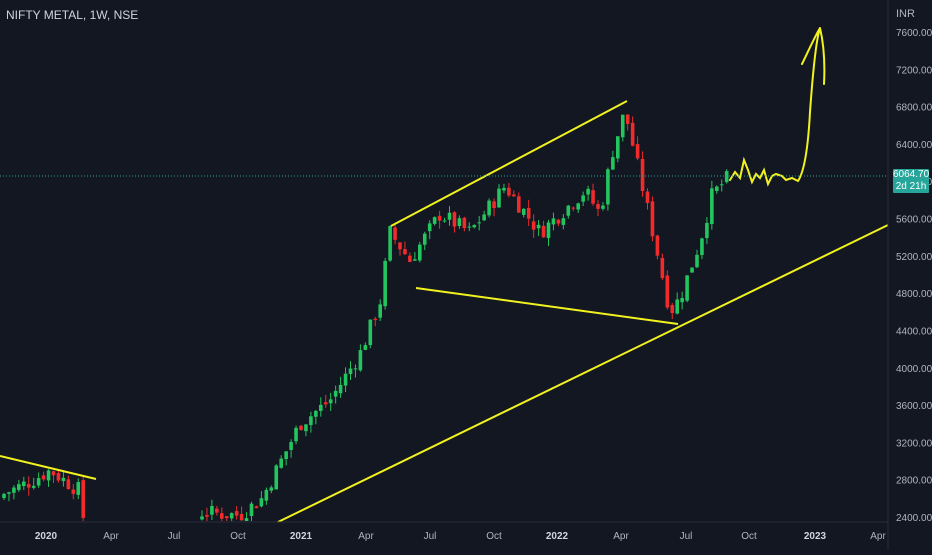 Image resolution: width=932 pixels, height=555 pixels. I want to click on old-trend-line, so click(48, 467).